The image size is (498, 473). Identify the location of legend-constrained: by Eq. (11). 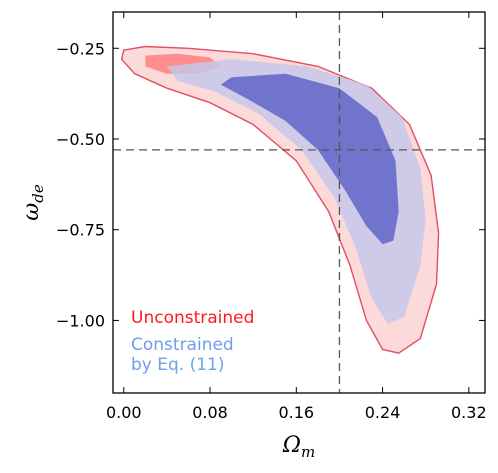
(178, 365).